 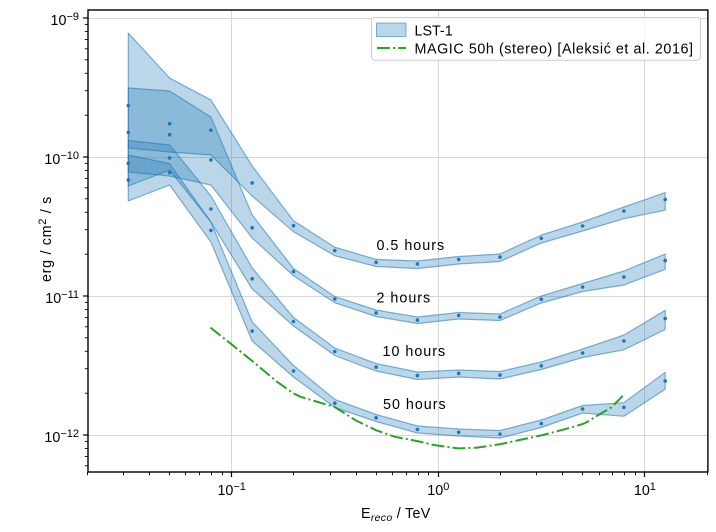 I want to click on svg-text: 0.5 hours, so click(x=411, y=246).